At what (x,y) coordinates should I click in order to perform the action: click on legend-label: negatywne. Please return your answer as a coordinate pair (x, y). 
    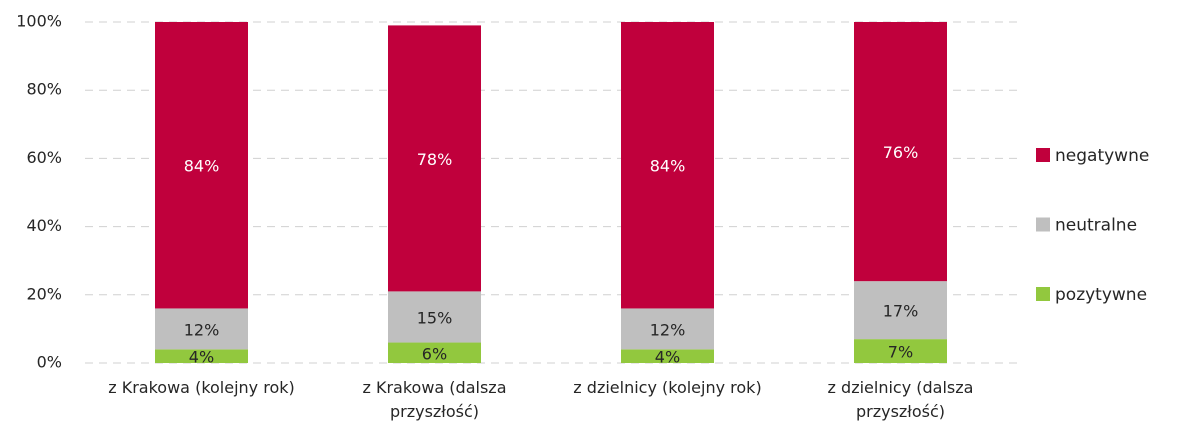
    Looking at the image, I should click on (1102, 156).